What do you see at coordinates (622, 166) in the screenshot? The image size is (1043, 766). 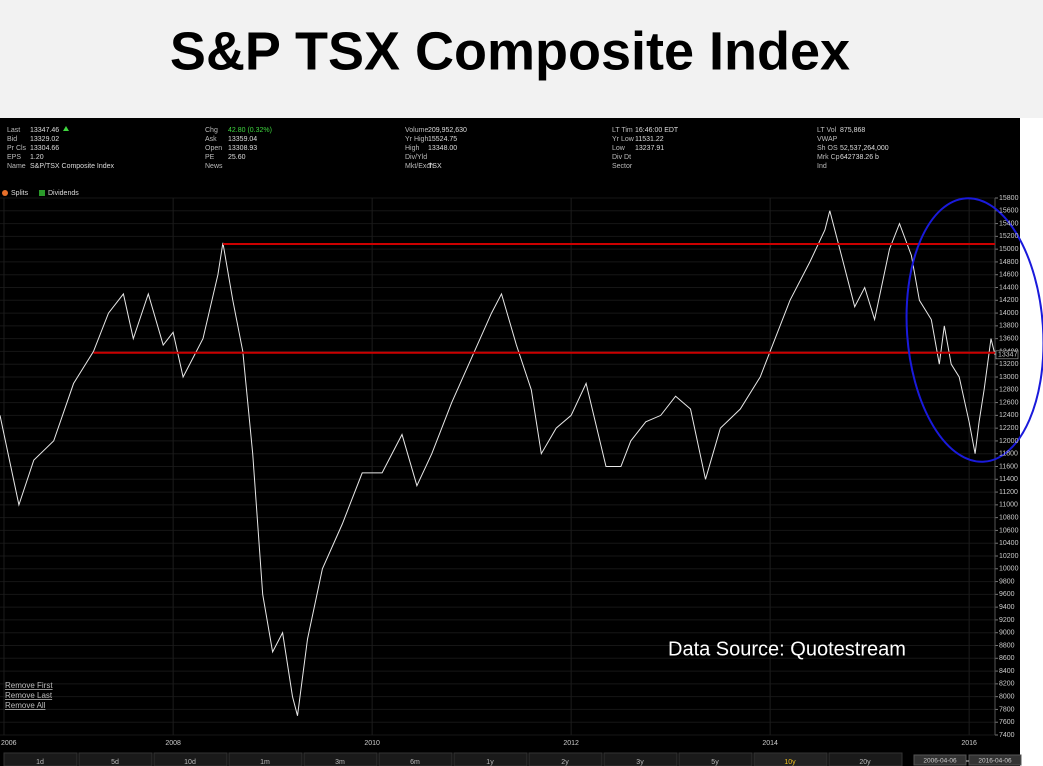 I see `quote-label: Sector` at bounding box center [622, 166].